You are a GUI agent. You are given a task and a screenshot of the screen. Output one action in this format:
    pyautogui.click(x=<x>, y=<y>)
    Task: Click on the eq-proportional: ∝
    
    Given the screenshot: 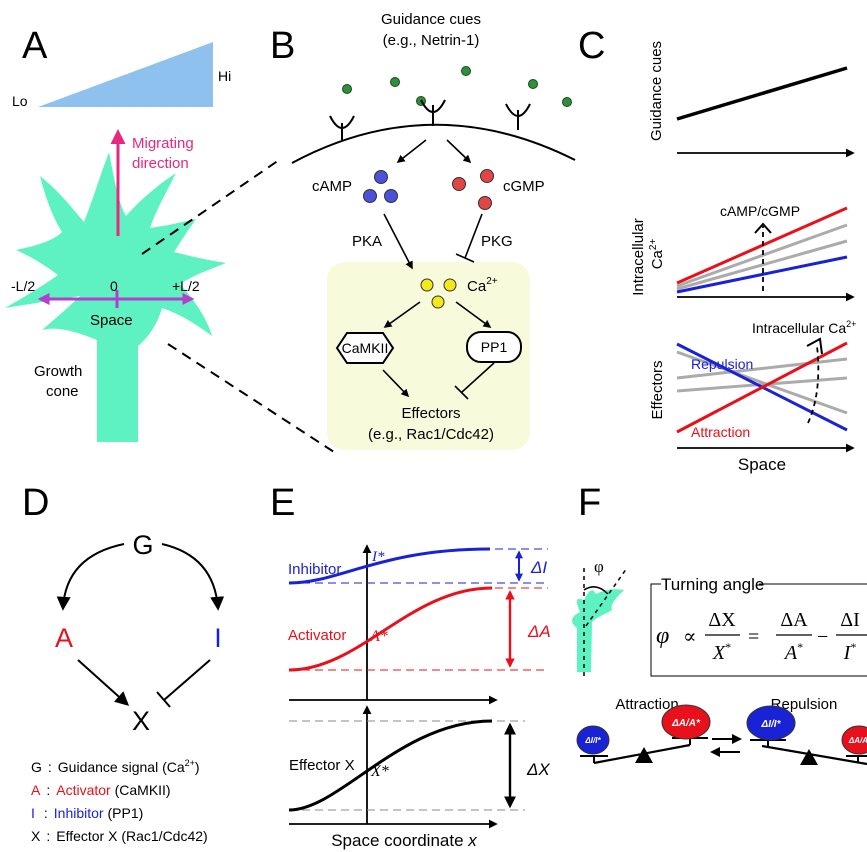 What is the action you would take?
    pyautogui.click(x=690, y=637)
    